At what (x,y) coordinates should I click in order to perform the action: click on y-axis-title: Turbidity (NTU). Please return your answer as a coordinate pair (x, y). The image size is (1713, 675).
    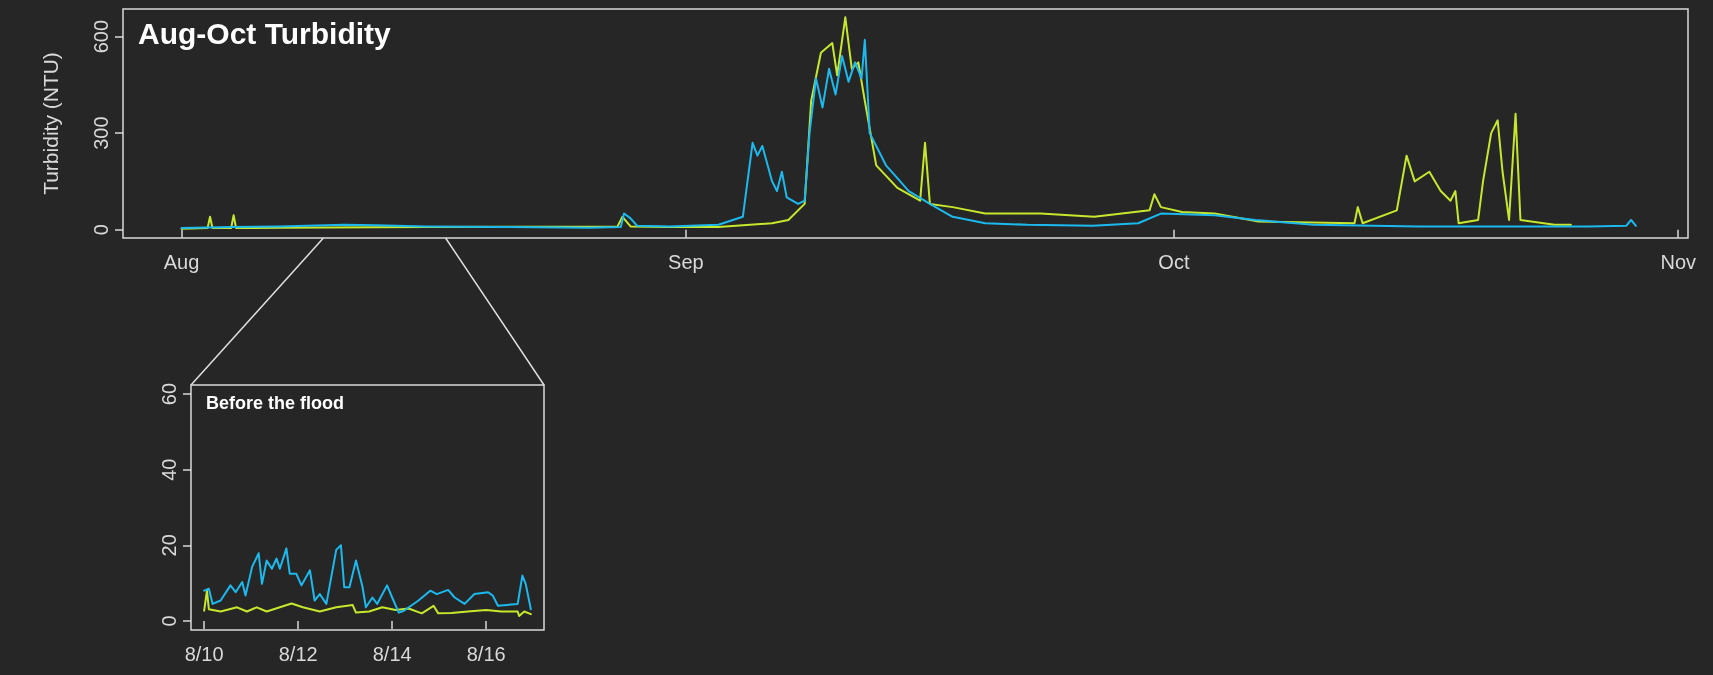
    Looking at the image, I should click on (50, 123).